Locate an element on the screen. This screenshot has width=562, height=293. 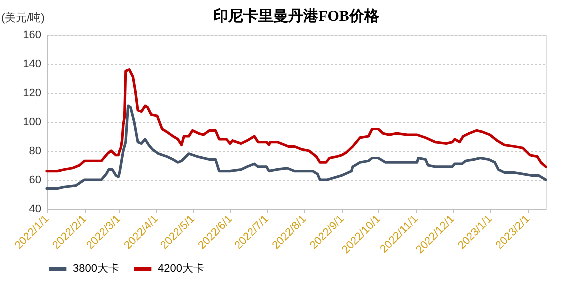
chart-title: 印尼卡里曼丹港FOB价格 is located at coordinates (297, 16).